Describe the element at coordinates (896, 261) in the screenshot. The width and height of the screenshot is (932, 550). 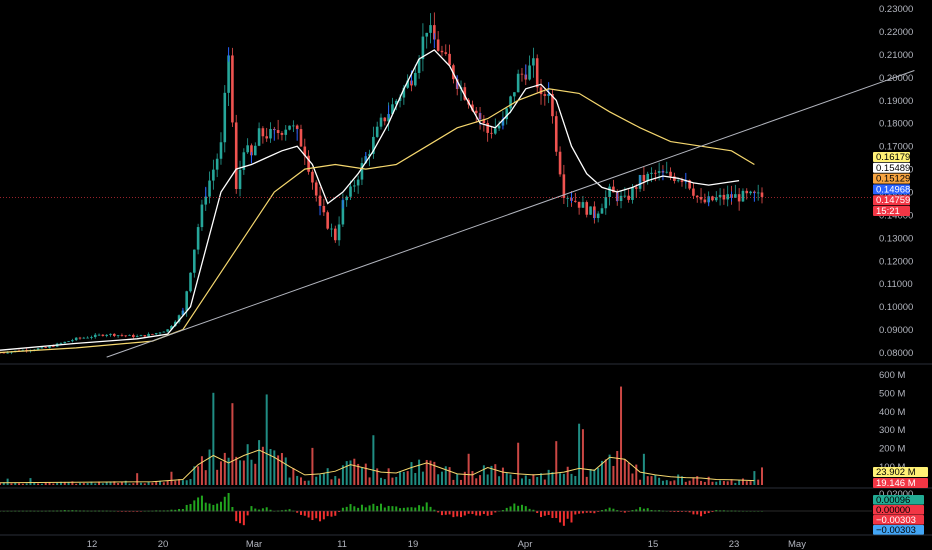
I see `price-axis-tick-label: 0.12000` at that location.